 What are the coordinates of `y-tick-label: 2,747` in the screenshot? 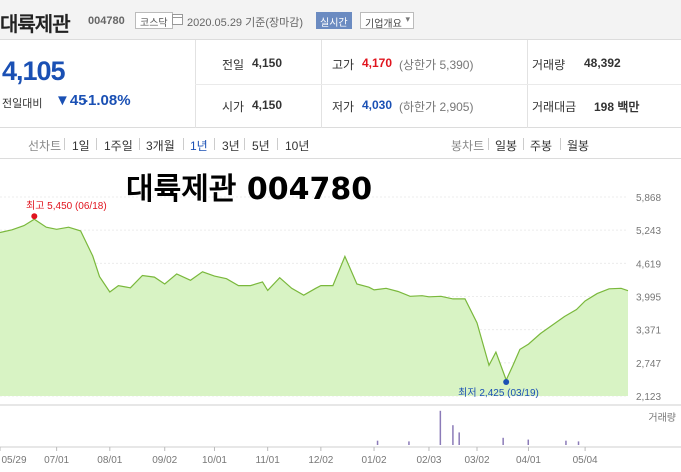 It's located at (648, 364).